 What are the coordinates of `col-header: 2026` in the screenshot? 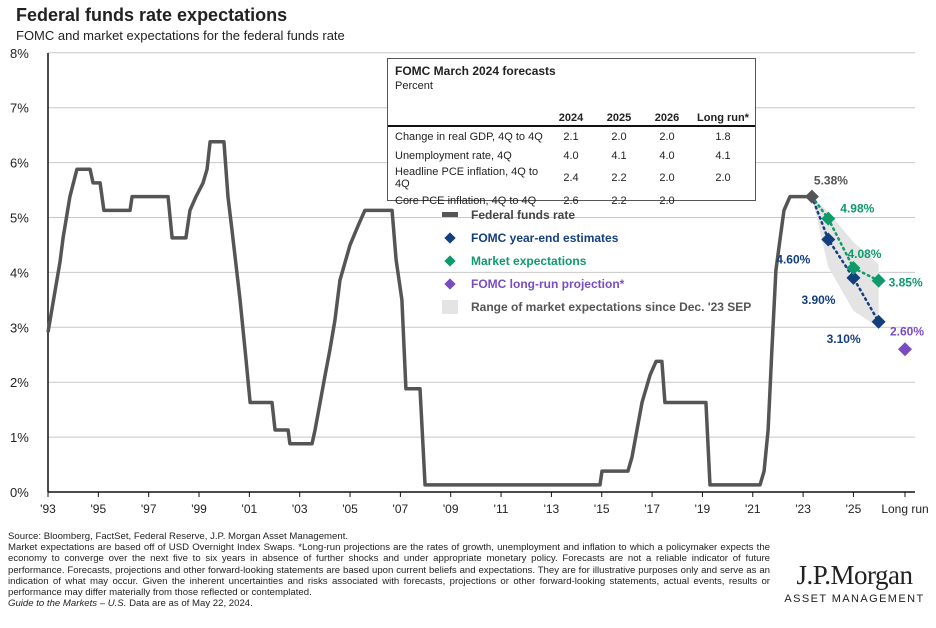 It's located at (667, 111).